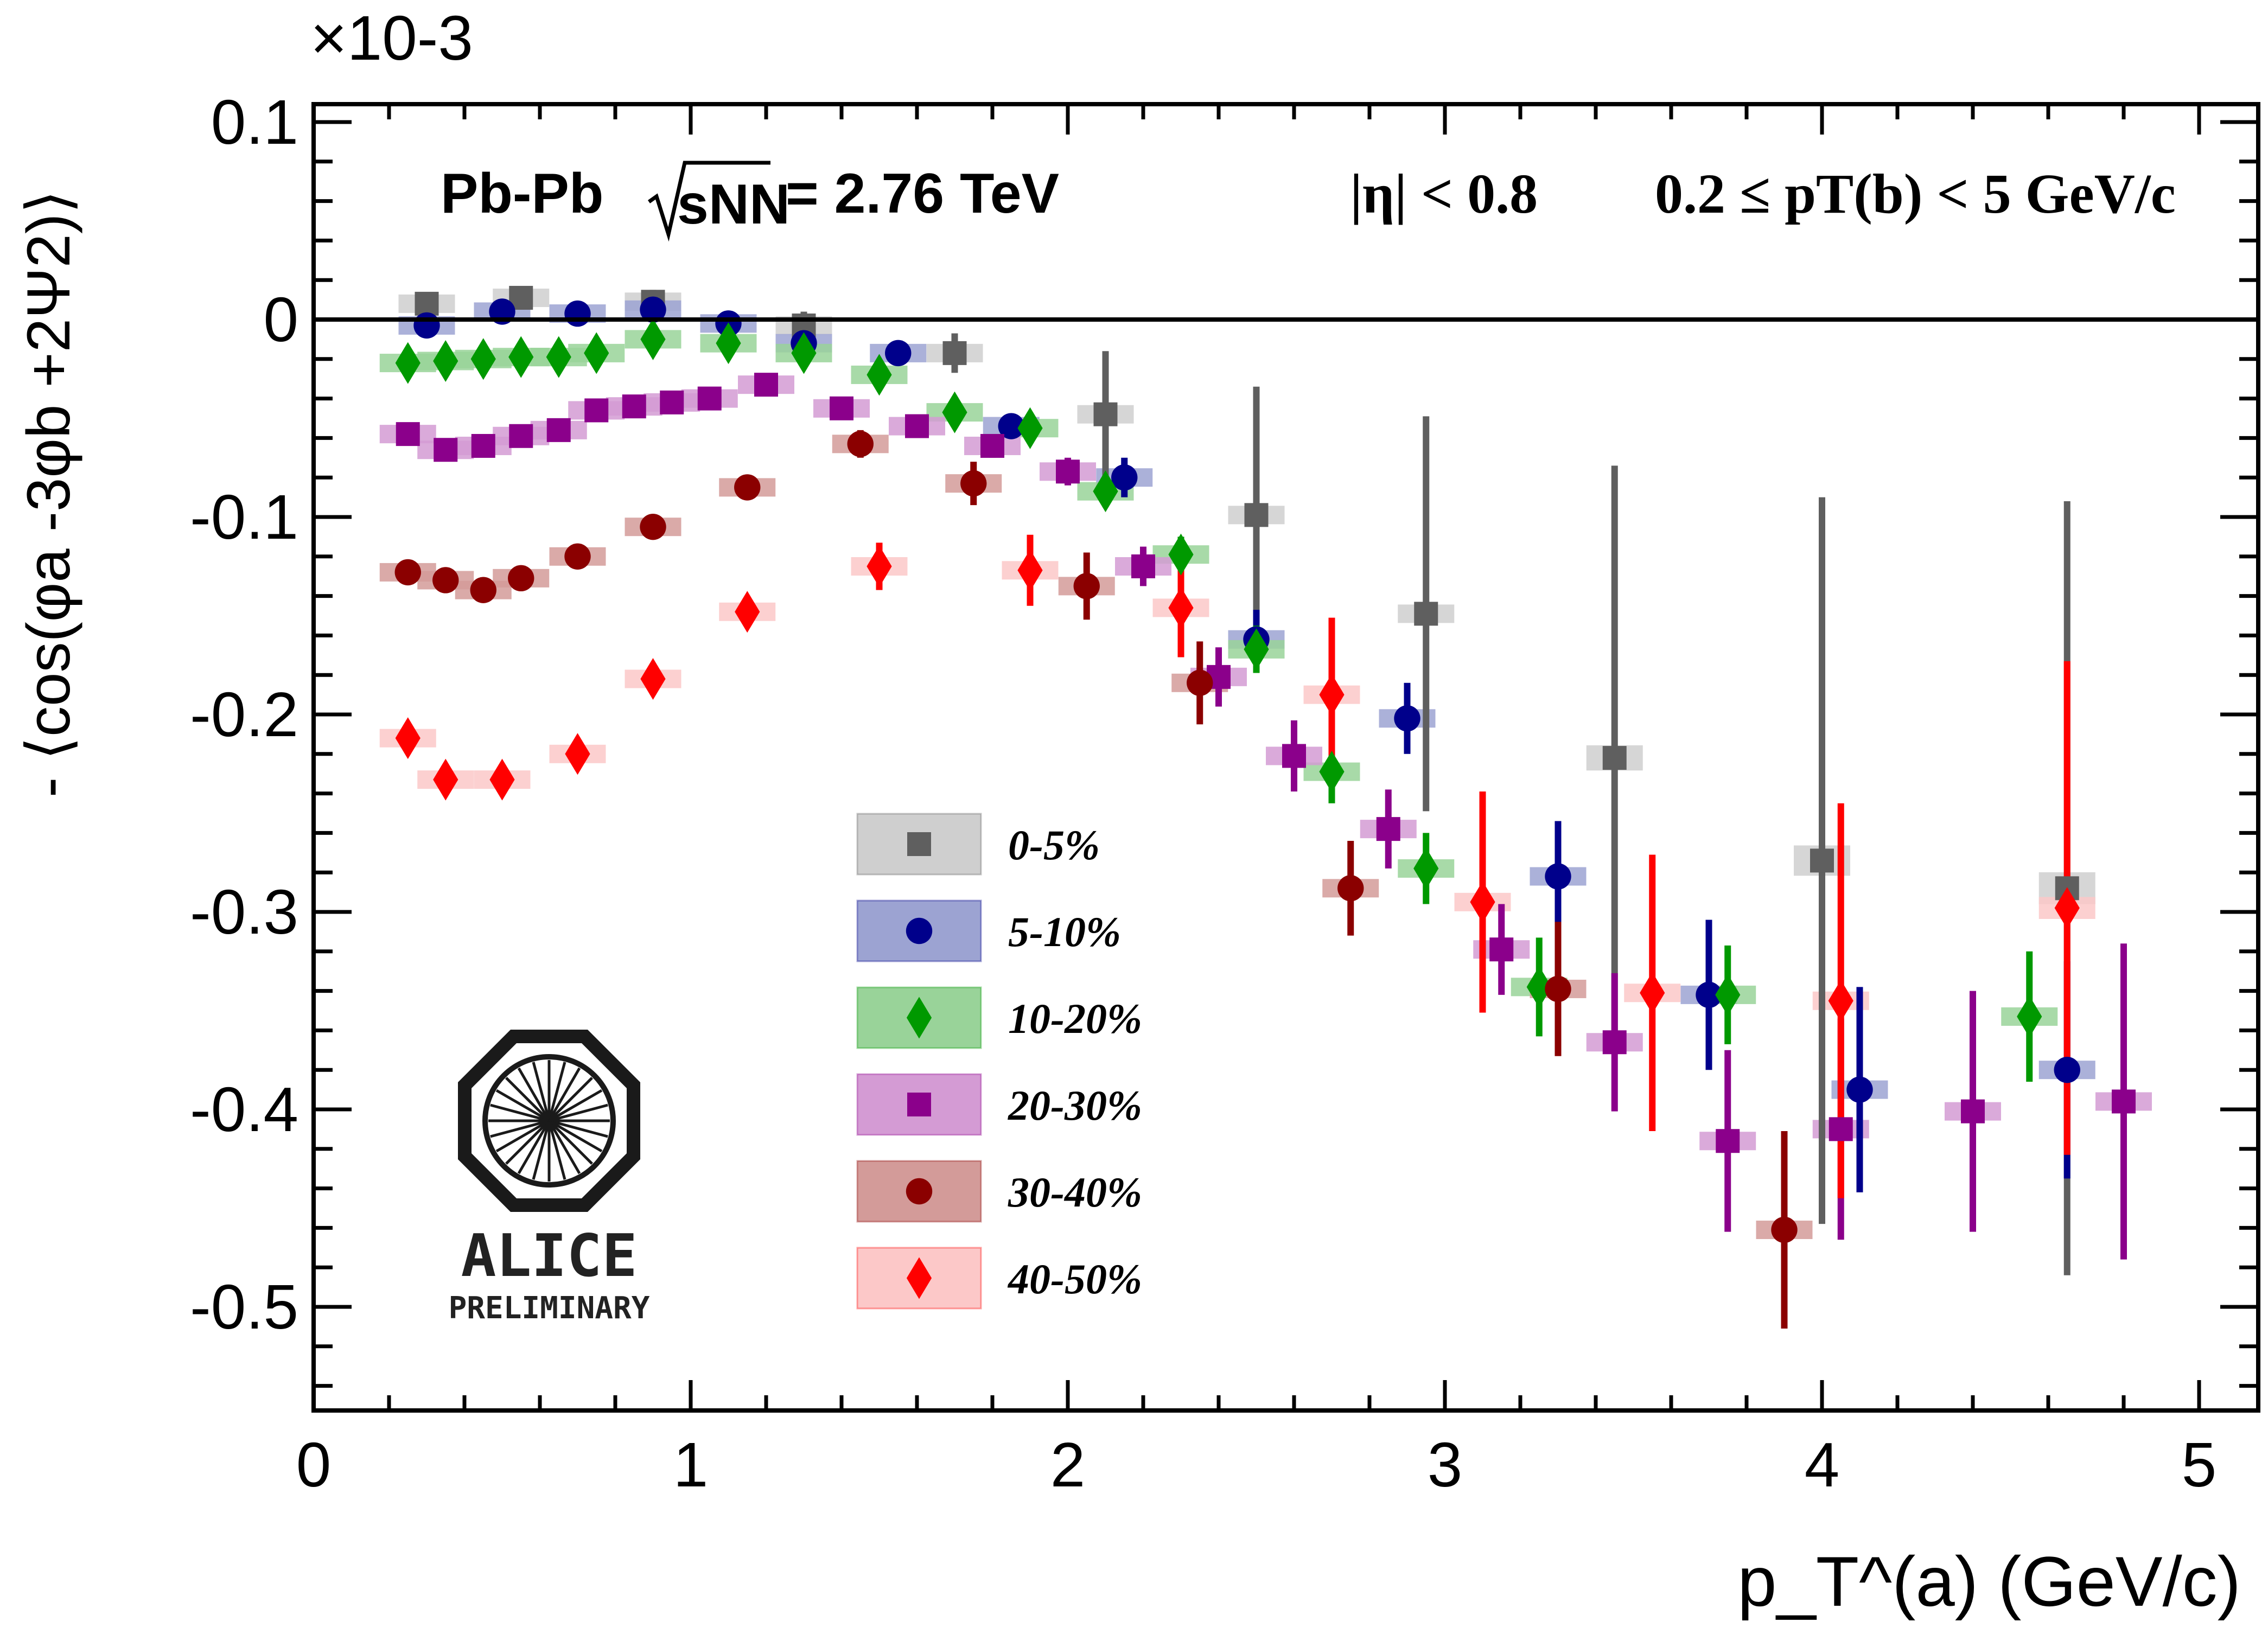  What do you see at coordinates (549, 1308) in the screenshot?
I see `logo-subtitle: PRELIMINARY` at bounding box center [549, 1308].